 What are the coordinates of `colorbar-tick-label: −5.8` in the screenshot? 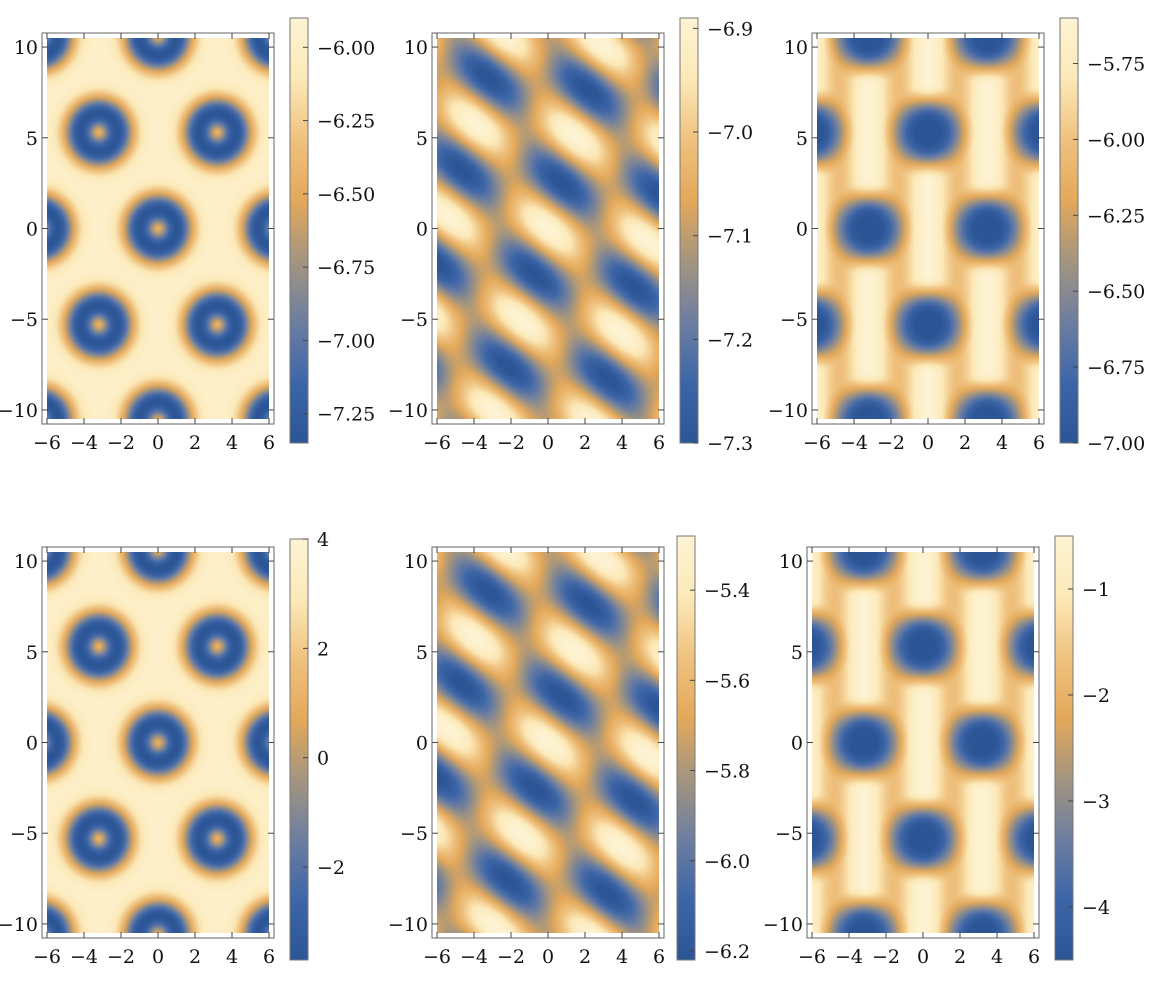 It's located at (727, 772).